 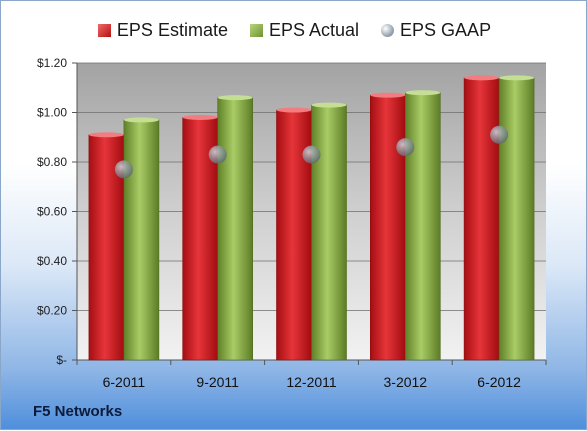 I want to click on legend-swatch-eps-gaap, so click(x=388, y=30).